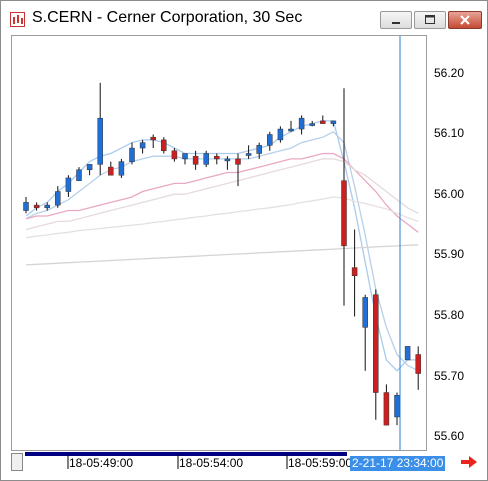 This screenshot has width=488, height=481. What do you see at coordinates (469, 462) in the screenshot?
I see `arrow-right-icon` at bounding box center [469, 462].